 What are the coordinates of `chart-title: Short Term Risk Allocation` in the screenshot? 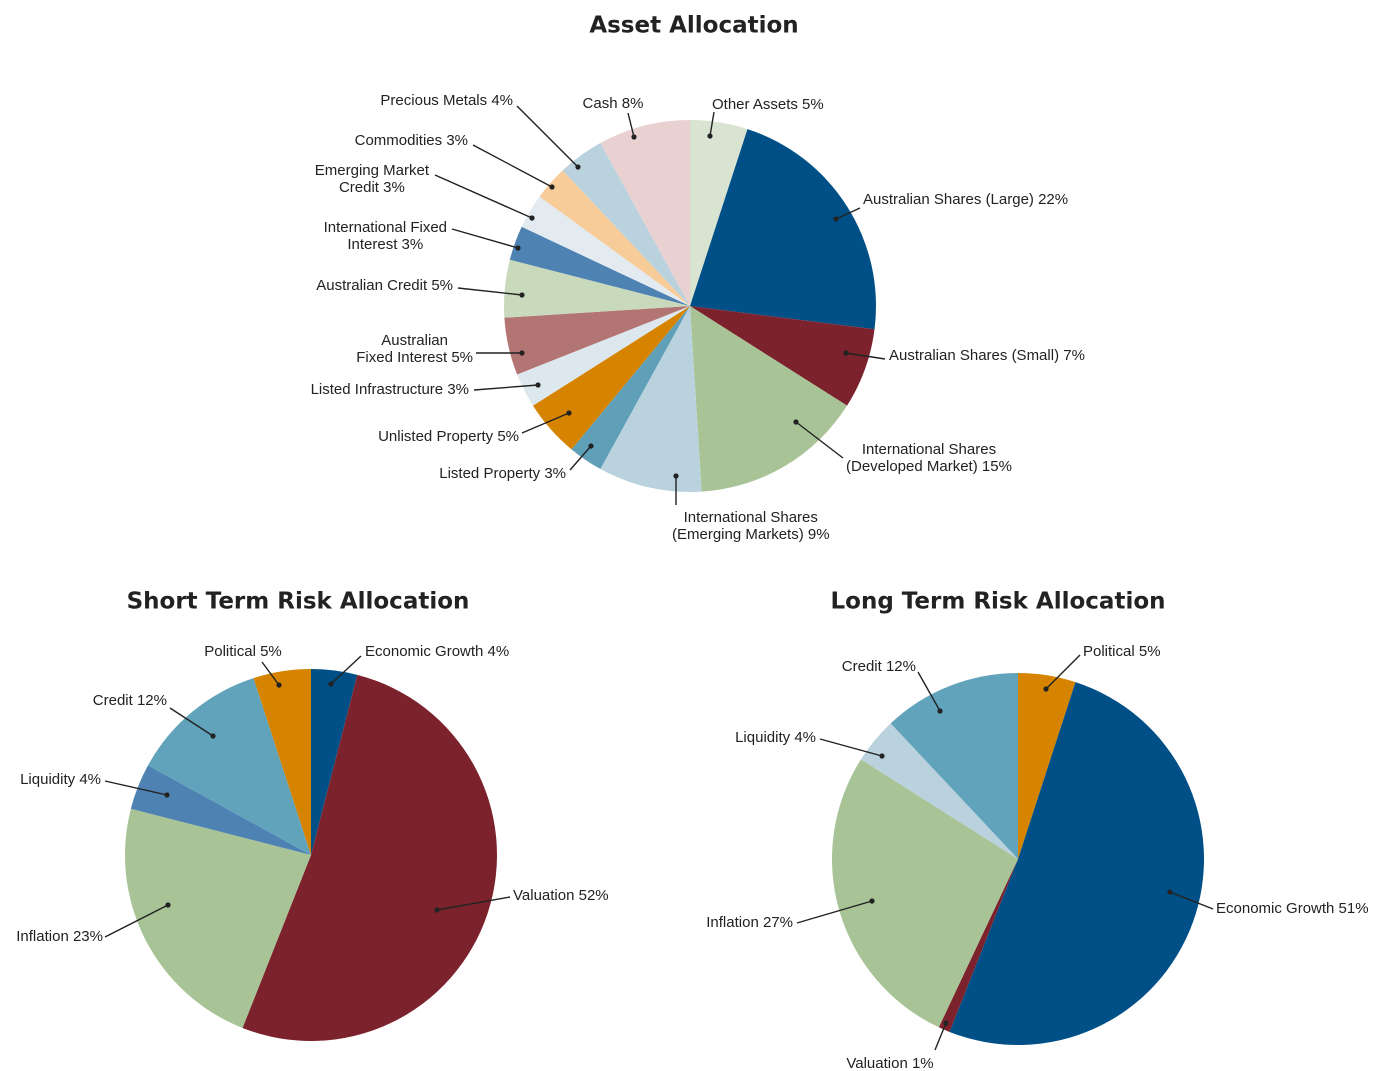 It's located at (298, 602).